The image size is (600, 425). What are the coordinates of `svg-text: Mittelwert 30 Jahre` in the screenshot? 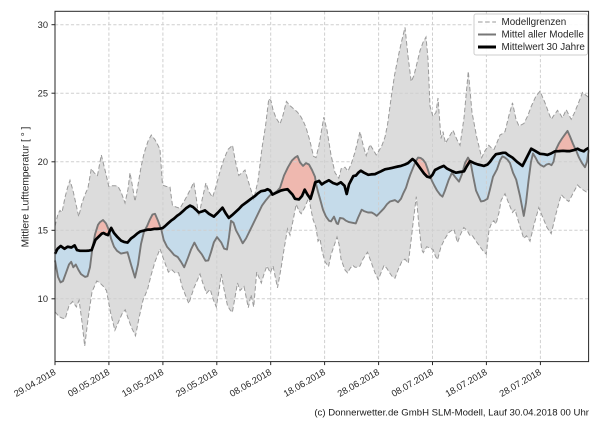 It's located at (544, 47).